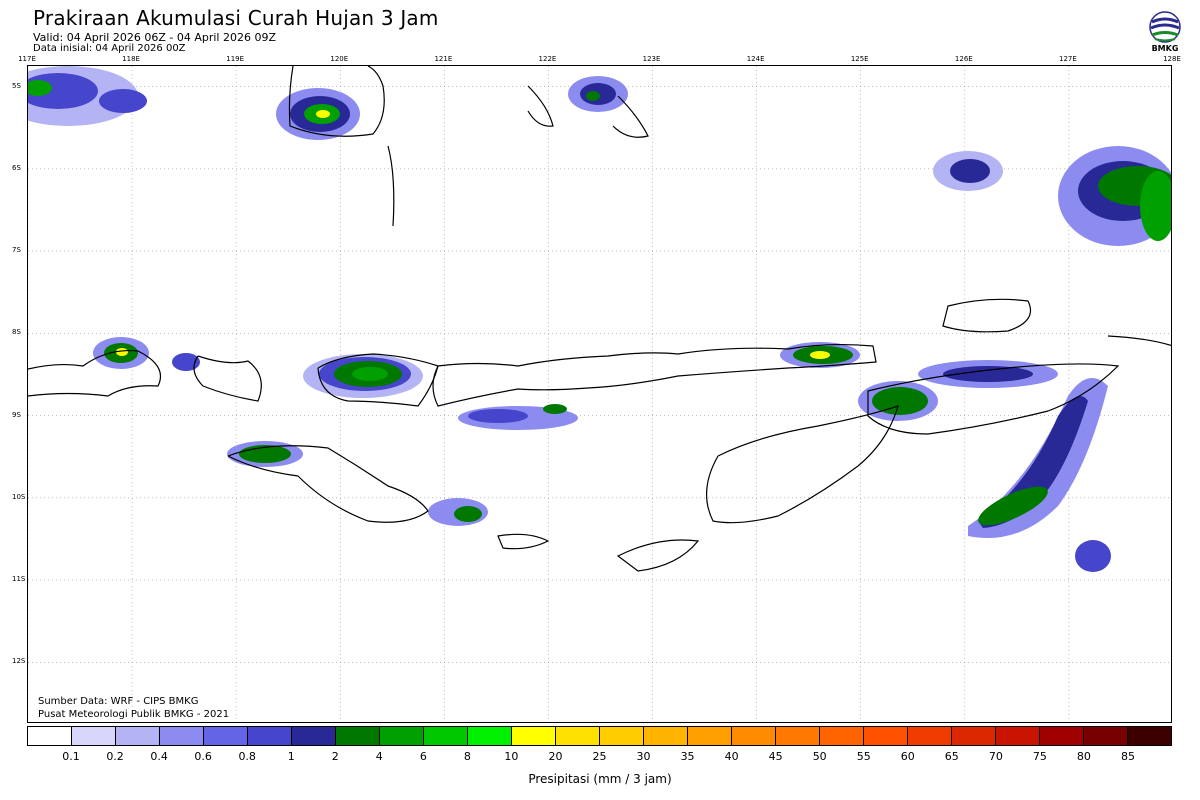 The width and height of the screenshot is (1200, 800). I want to click on colorbar-tick: 60, so click(907, 756).